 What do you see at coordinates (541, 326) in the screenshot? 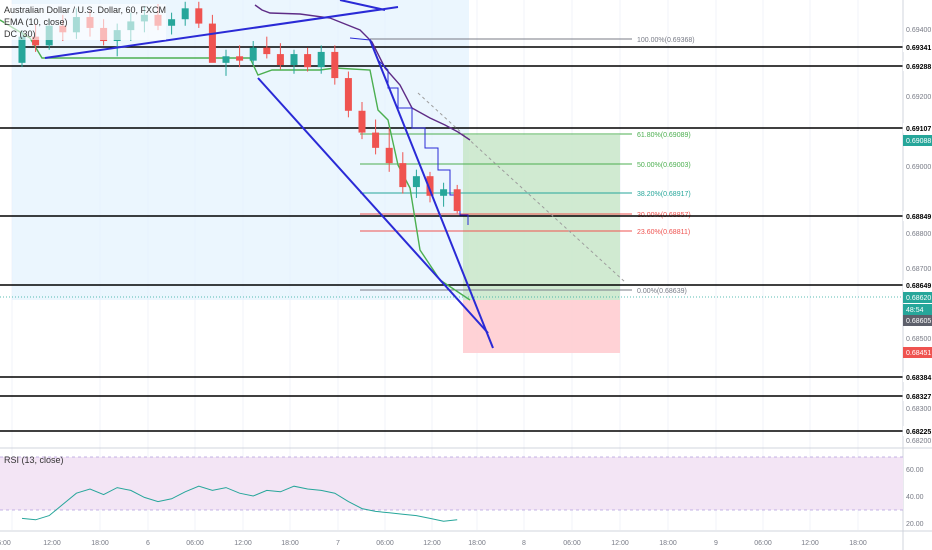
I see `stop-zone` at bounding box center [541, 326].